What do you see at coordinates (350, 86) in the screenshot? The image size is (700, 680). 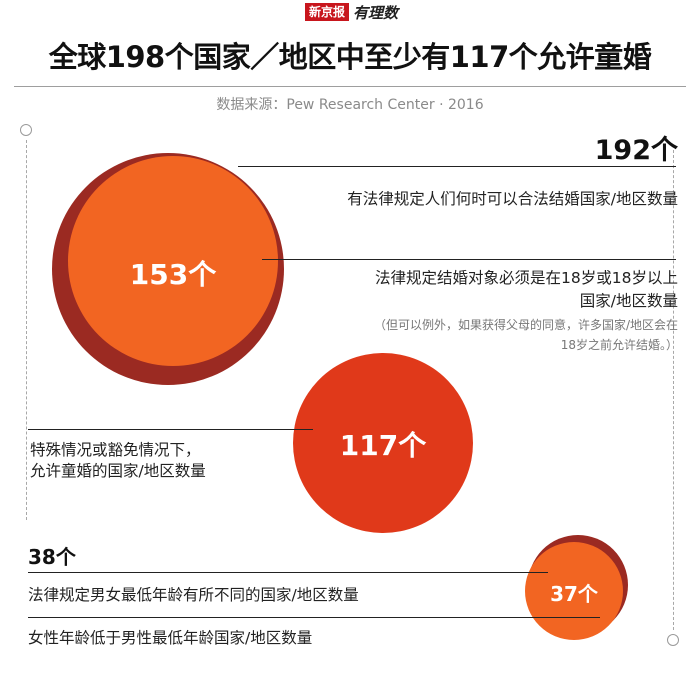 I see `title-divider` at bounding box center [350, 86].